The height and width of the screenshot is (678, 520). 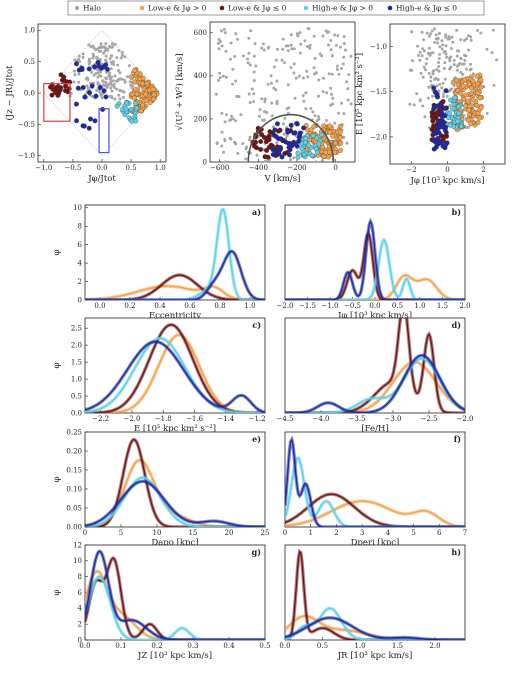 I want to click on y-tick-label: −0.5, so click(x=26, y=125).